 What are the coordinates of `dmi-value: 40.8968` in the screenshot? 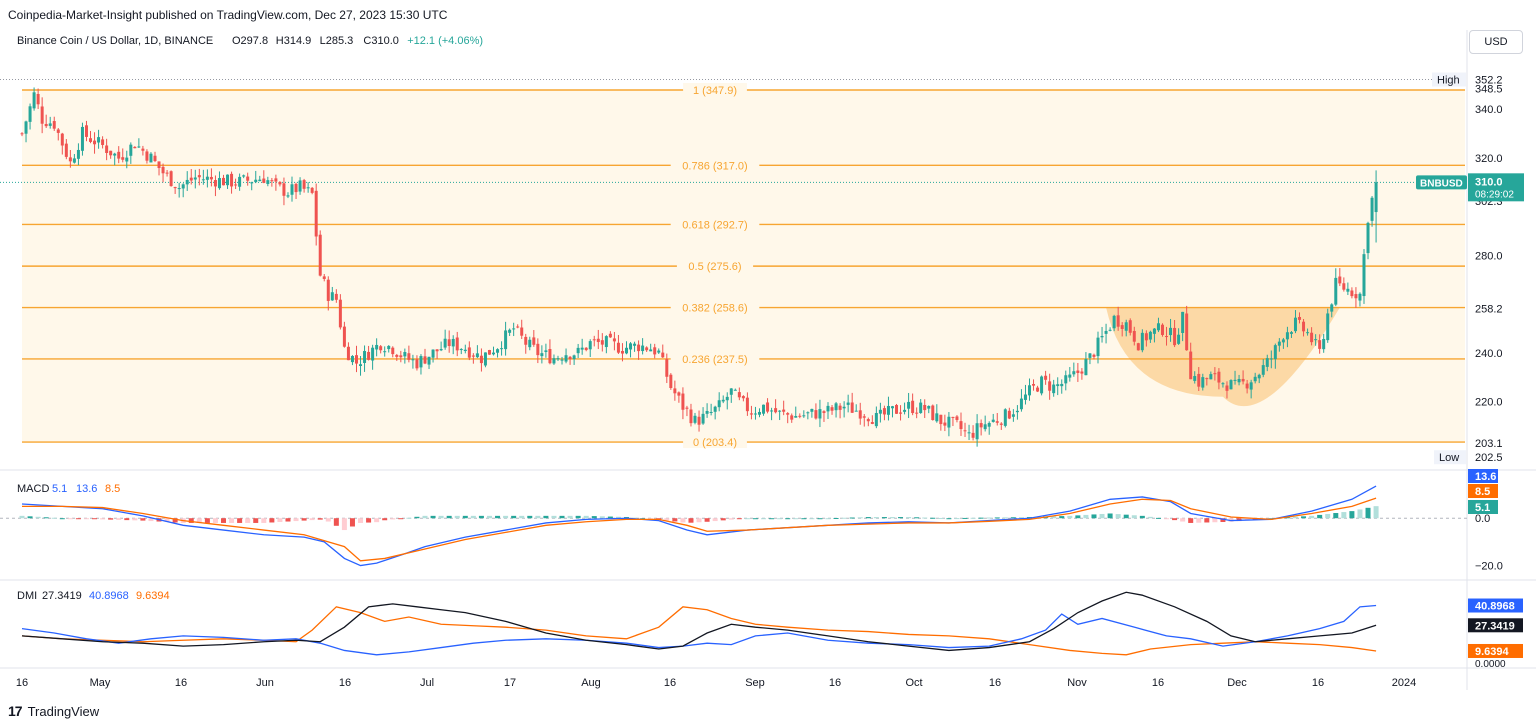 It's located at (109, 596).